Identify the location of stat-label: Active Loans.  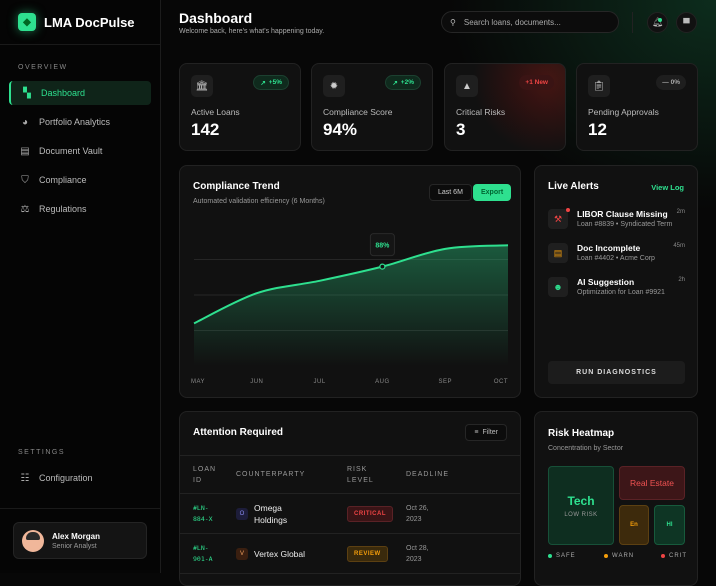
(215, 112).